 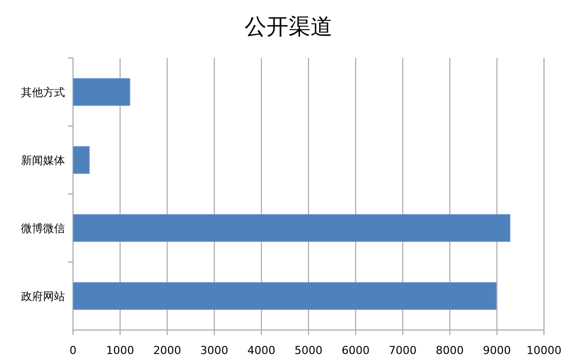 I want to click on x-tick-label: 5000, so click(x=308, y=350).